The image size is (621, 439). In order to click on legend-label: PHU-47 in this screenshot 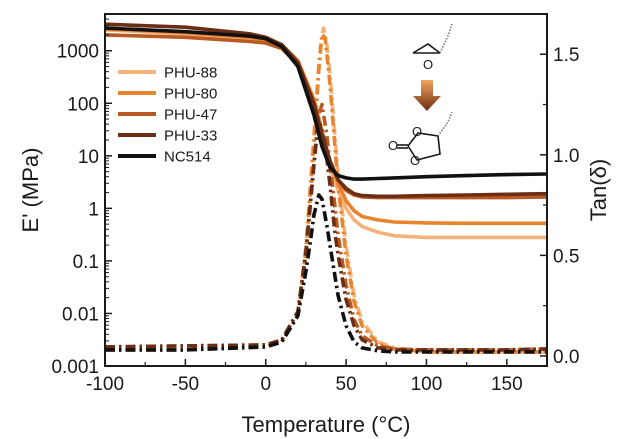, I will do `click(190, 115)`.